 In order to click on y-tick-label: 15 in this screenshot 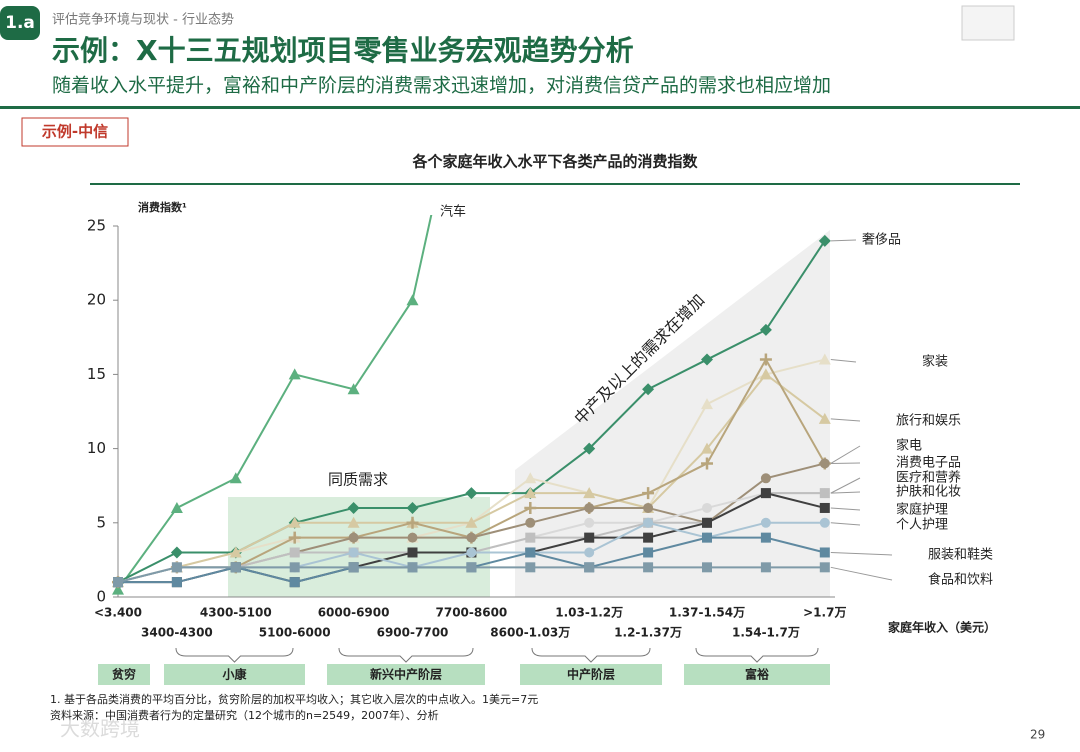, I will do `click(96, 374)`.